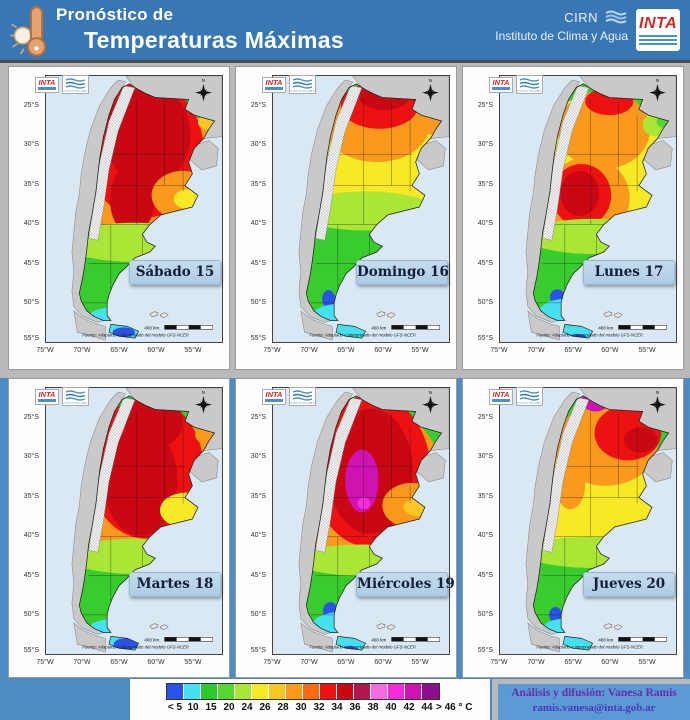  Describe the element at coordinates (391, 707) in the screenshot. I see `legend-value: 40` at that location.